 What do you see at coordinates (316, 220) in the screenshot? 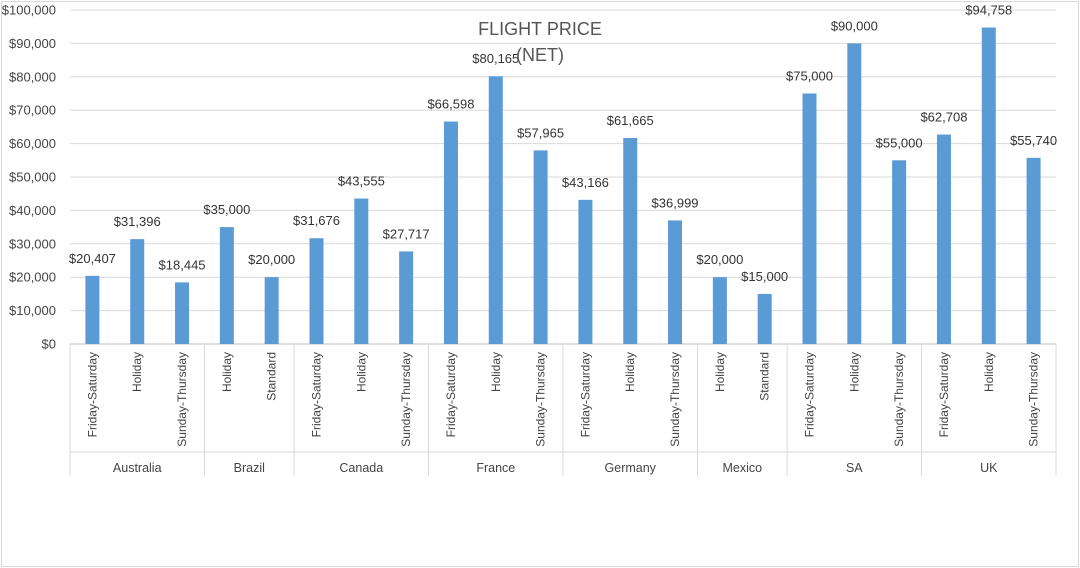
I see `data-label: $31,676` at bounding box center [316, 220].